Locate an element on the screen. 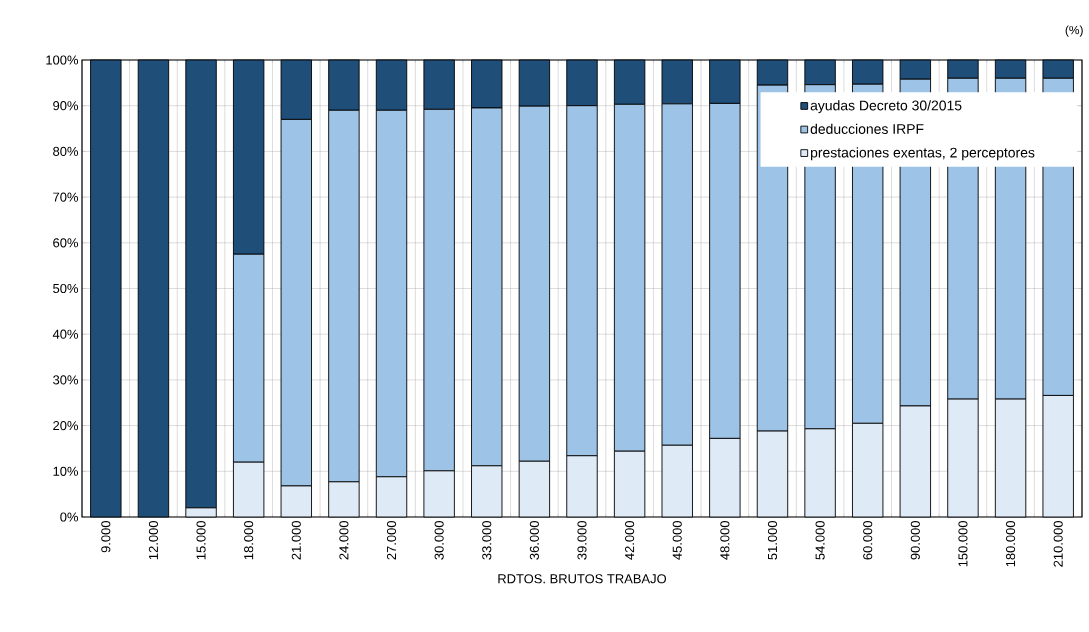  y-tick-label: 70% is located at coordinates (66, 197).